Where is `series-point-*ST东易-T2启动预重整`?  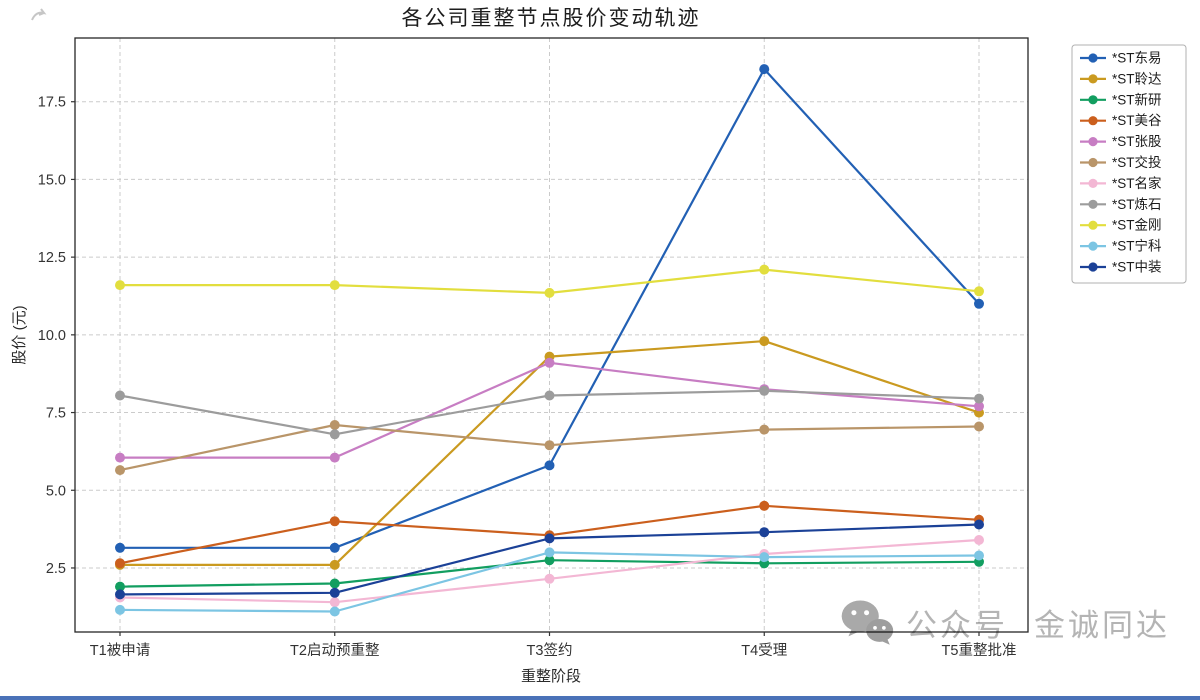 series-point-*ST东易-T2启动预重整 is located at coordinates (334, 547).